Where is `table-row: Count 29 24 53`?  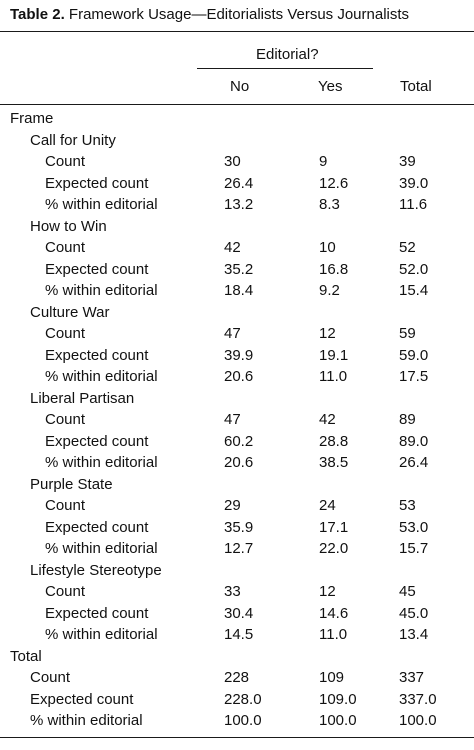
table-row: Count 29 24 53 is located at coordinates (237, 505).